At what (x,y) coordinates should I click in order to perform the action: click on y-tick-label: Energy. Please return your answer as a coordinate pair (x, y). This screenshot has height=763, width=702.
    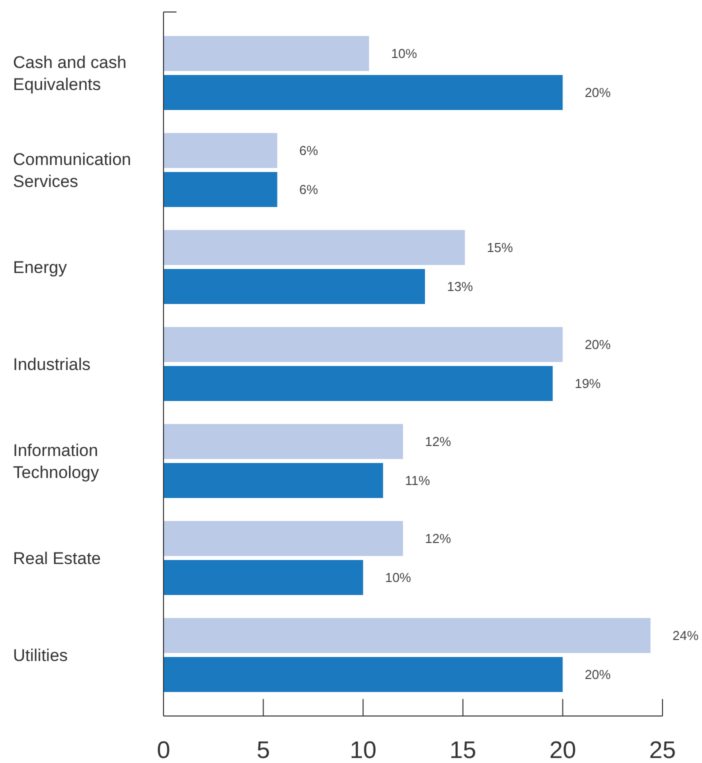
    Looking at the image, I should click on (40, 267).